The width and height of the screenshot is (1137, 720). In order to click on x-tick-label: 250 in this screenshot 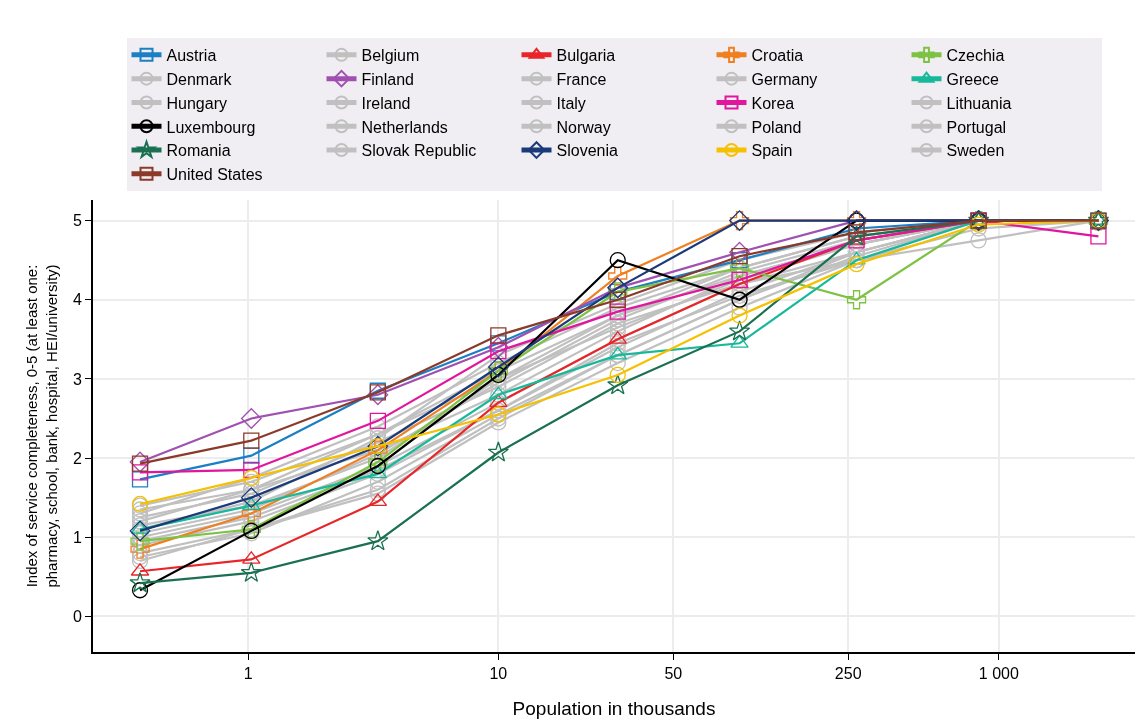, I will do `click(848, 674)`.